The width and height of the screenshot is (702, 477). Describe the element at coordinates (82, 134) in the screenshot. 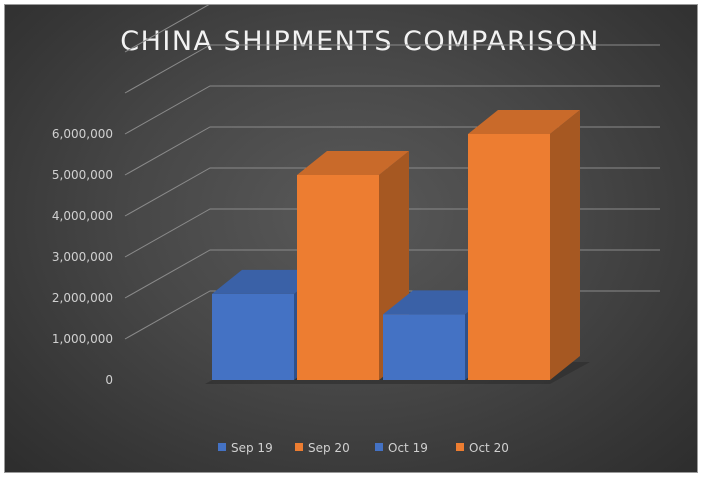

I see `y-tick-label: 6,000,000` at that location.